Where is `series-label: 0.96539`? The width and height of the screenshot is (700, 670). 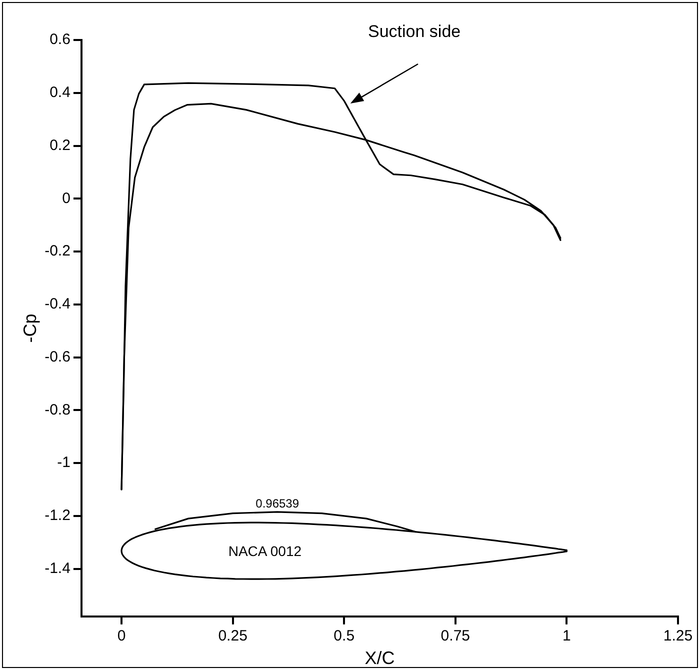
series-label: 0.96539 is located at coordinates (278, 503).